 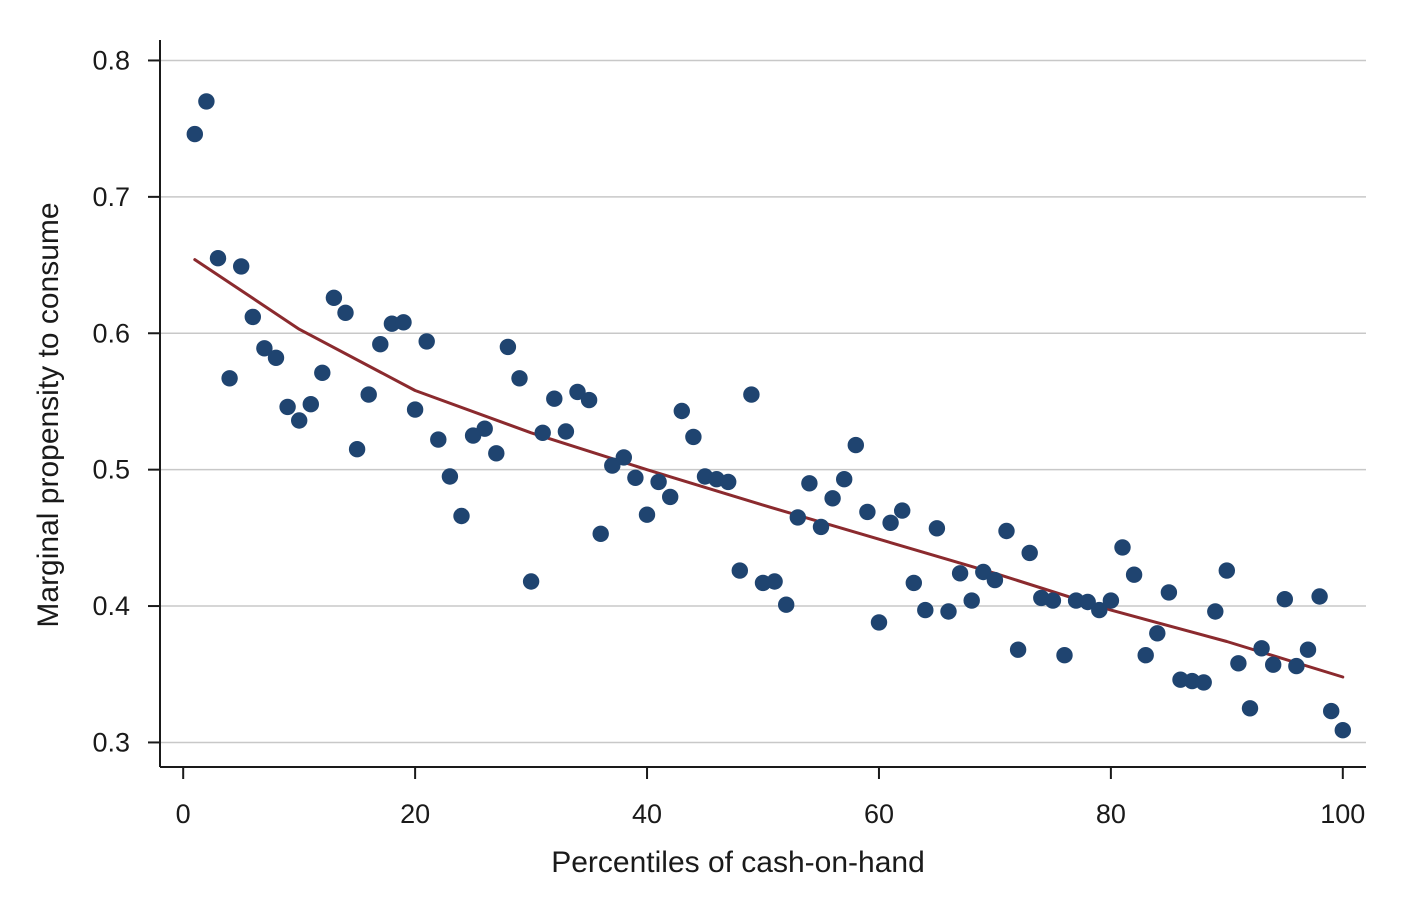 What do you see at coordinates (1111, 814) in the screenshot?
I see `x-tick-label: 80` at bounding box center [1111, 814].